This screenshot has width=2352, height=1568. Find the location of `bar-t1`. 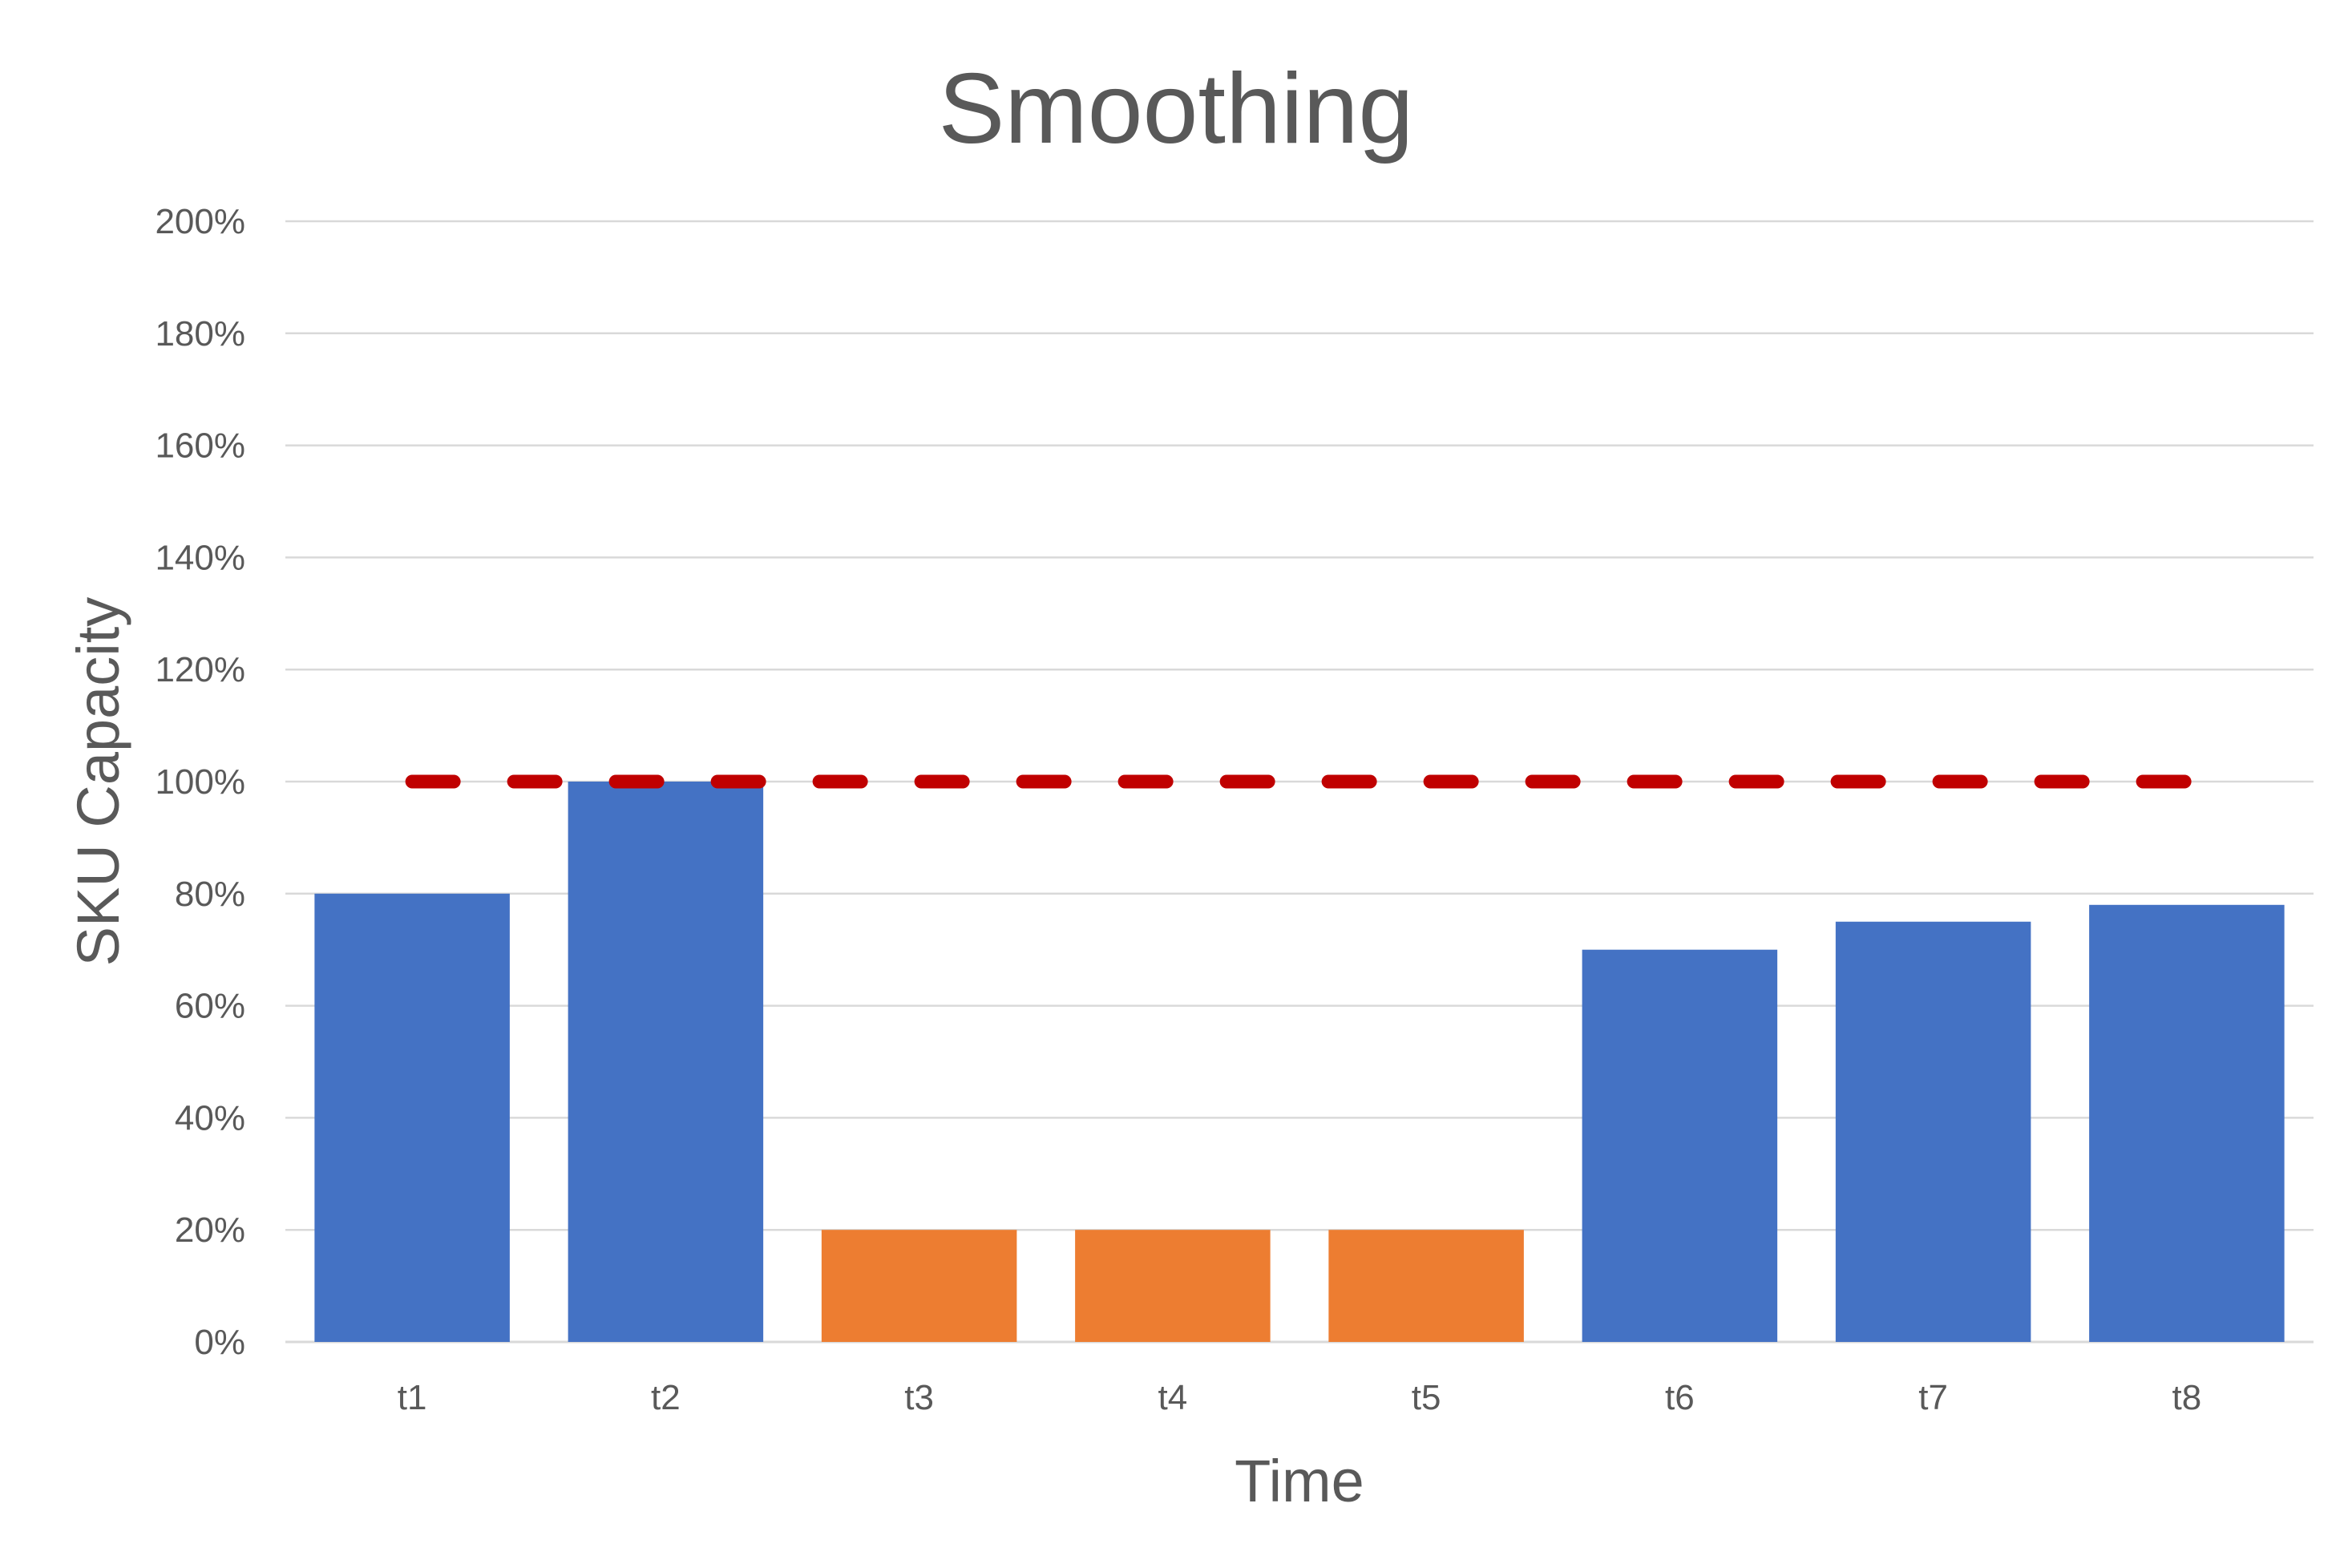

bar-t1 is located at coordinates (412, 1117).